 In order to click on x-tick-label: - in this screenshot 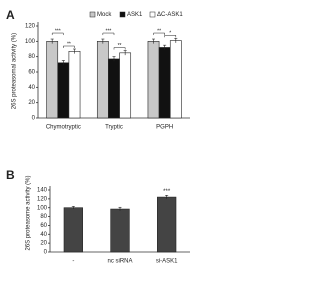, I will do `click(73, 262)`.